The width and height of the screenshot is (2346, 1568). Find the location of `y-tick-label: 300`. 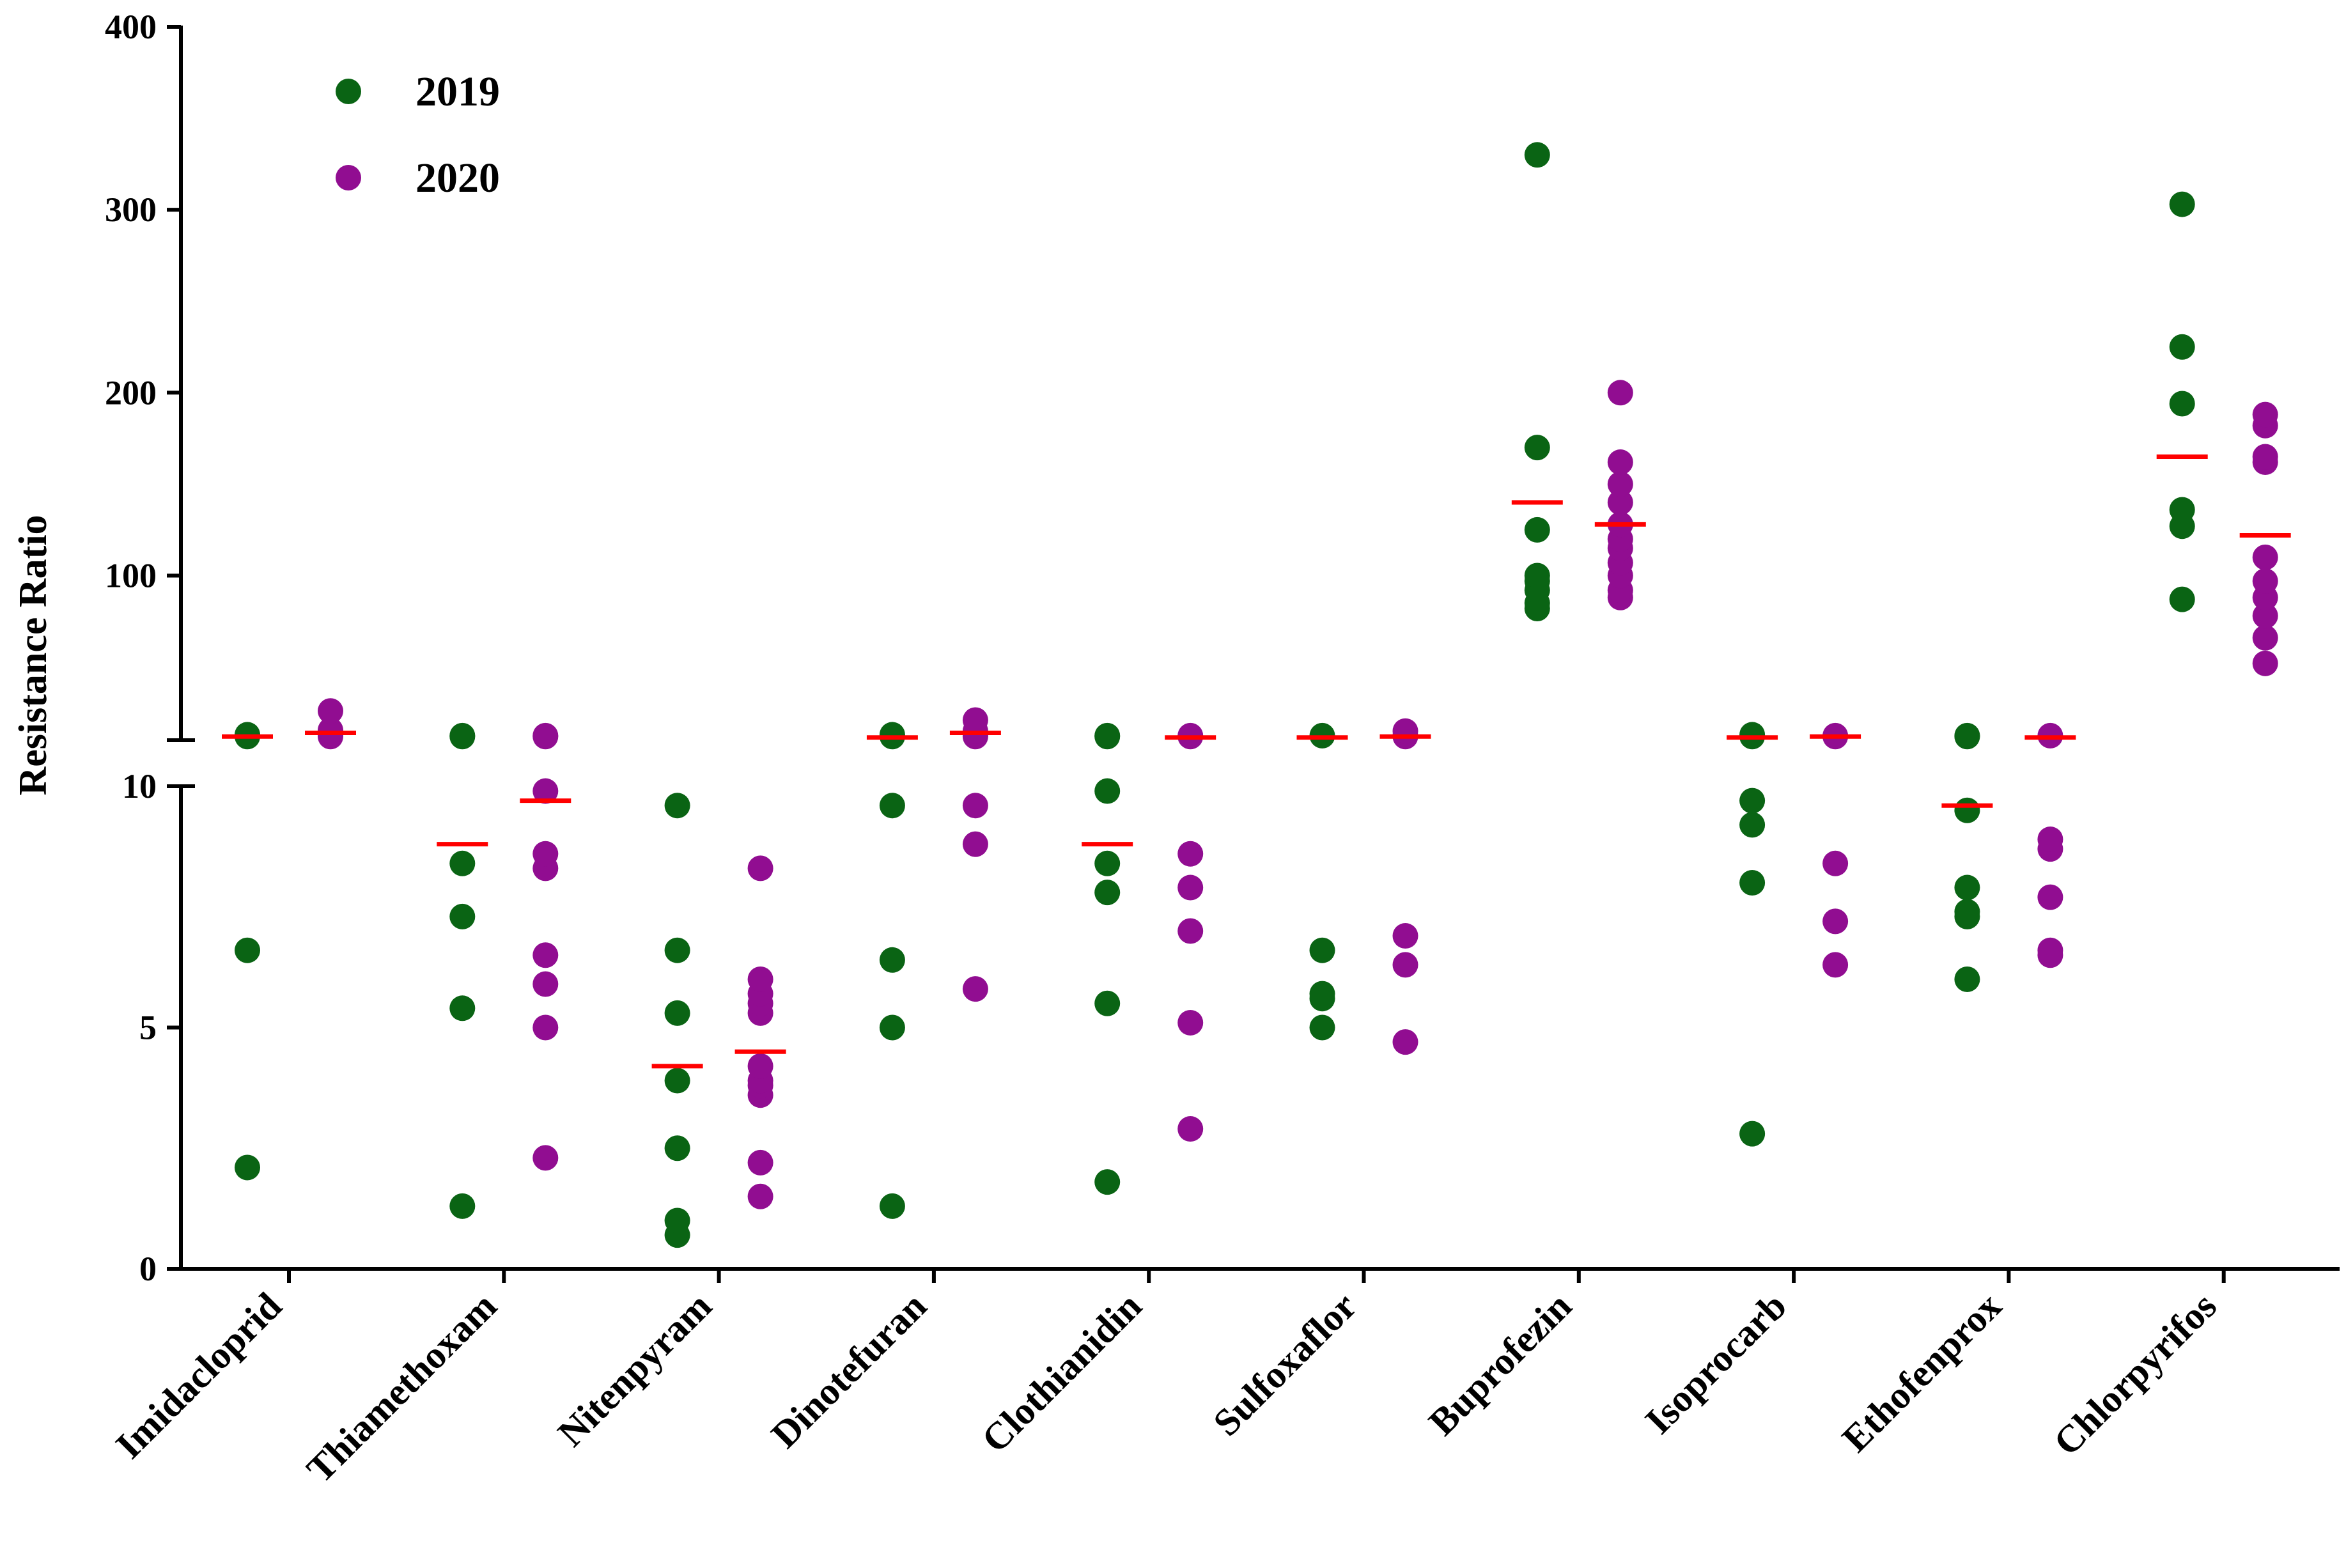

y-tick-label: 300 is located at coordinates (131, 210).